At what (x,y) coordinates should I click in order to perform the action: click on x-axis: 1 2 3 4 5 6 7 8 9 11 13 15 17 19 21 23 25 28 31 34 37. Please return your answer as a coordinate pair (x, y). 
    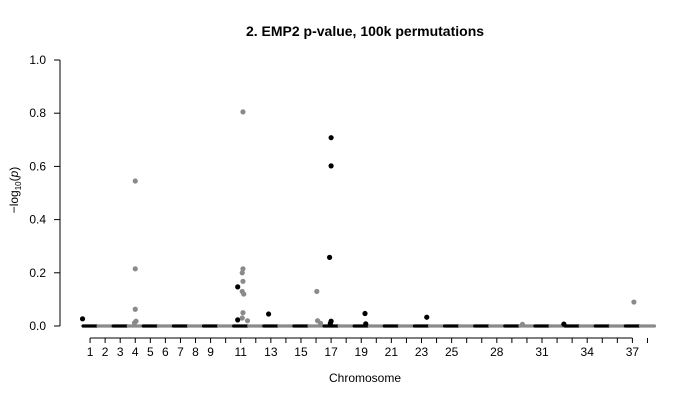
    Looking at the image, I should click on (367, 348).